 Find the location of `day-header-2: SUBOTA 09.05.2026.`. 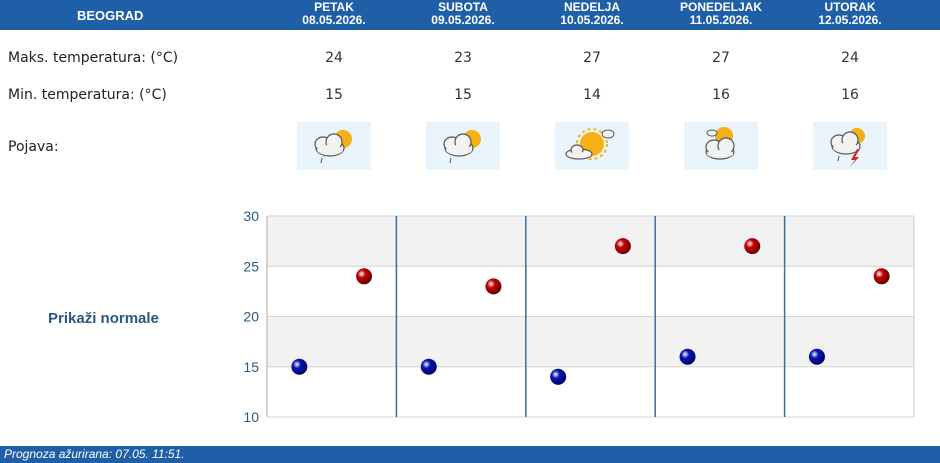

day-header-2: SUBOTA 09.05.2026. is located at coordinates (463, 14).